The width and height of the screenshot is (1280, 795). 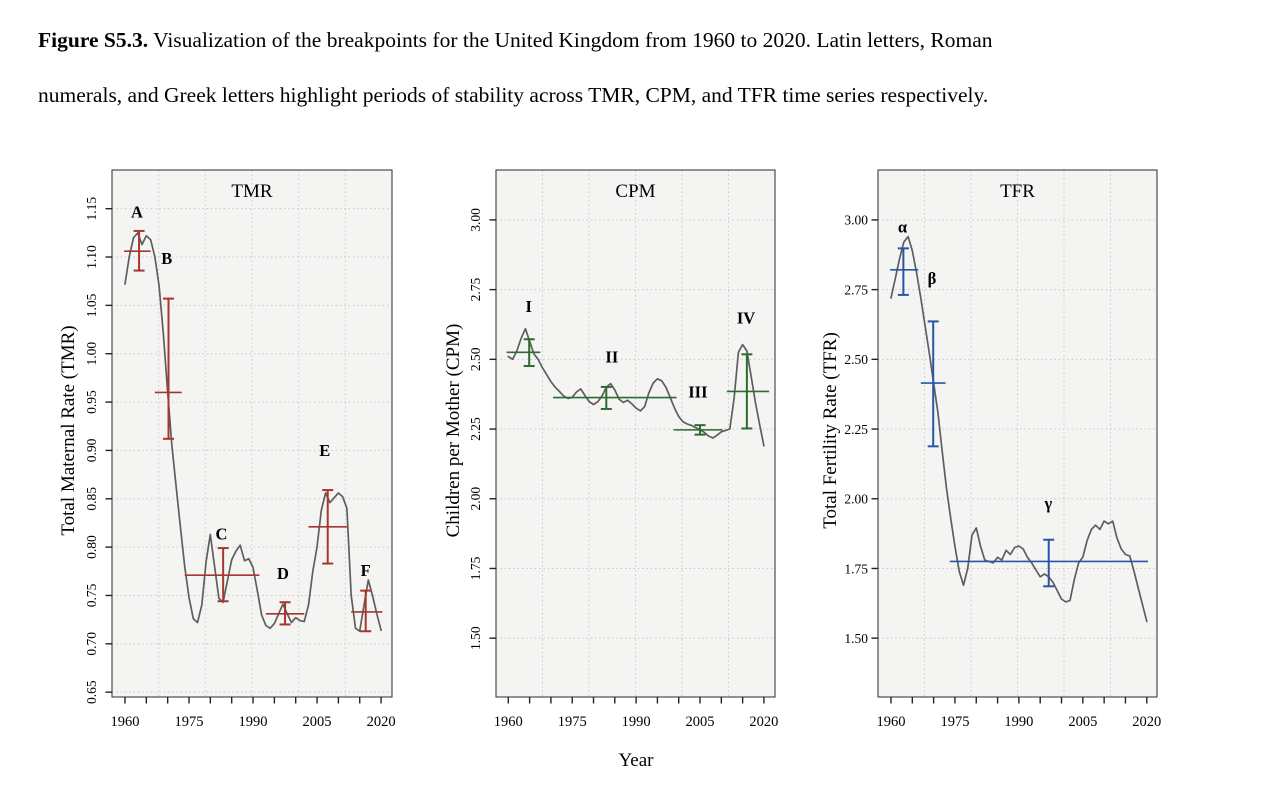 I want to click on tfr-ytick-label-1.75: 1.75, so click(x=856, y=568).